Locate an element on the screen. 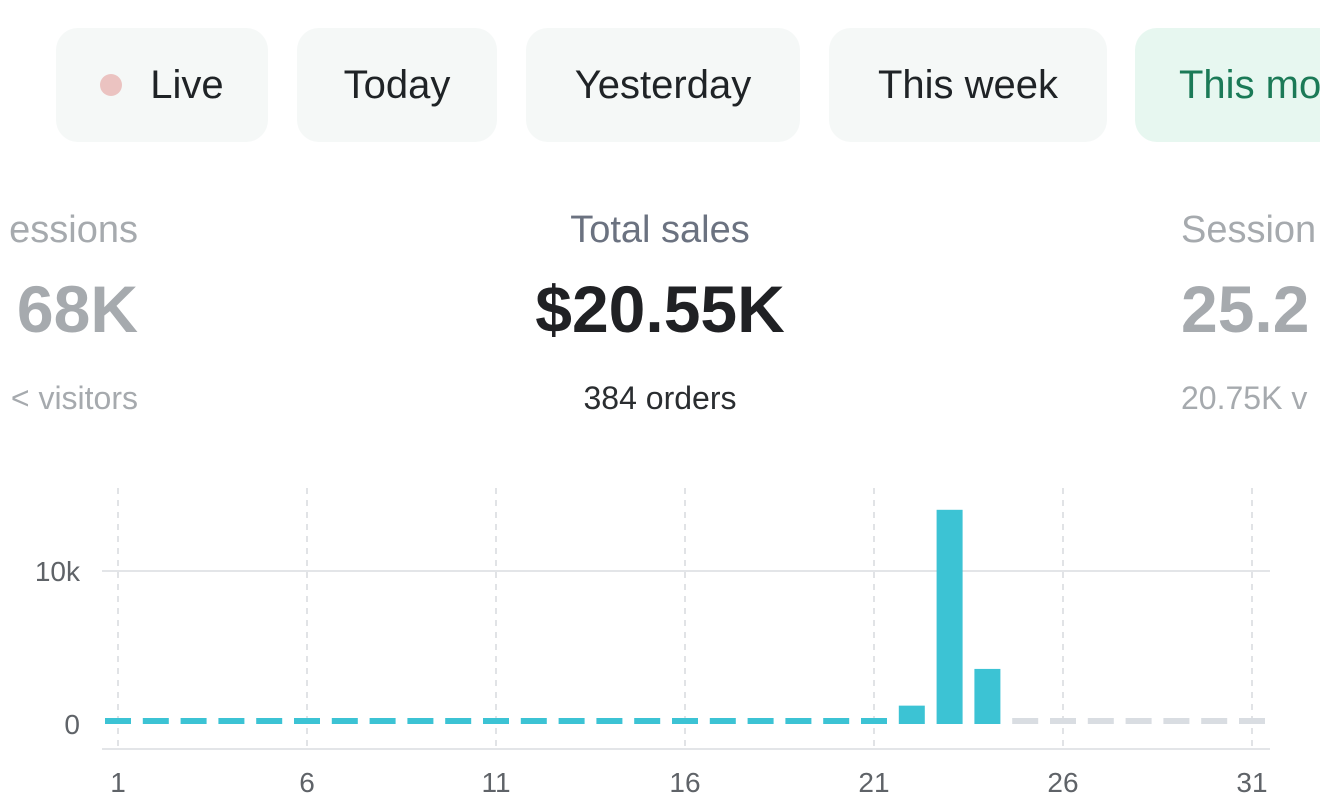  metric-sessions-next: Session 25.2 20.75K v is located at coordinates (1250, 309).